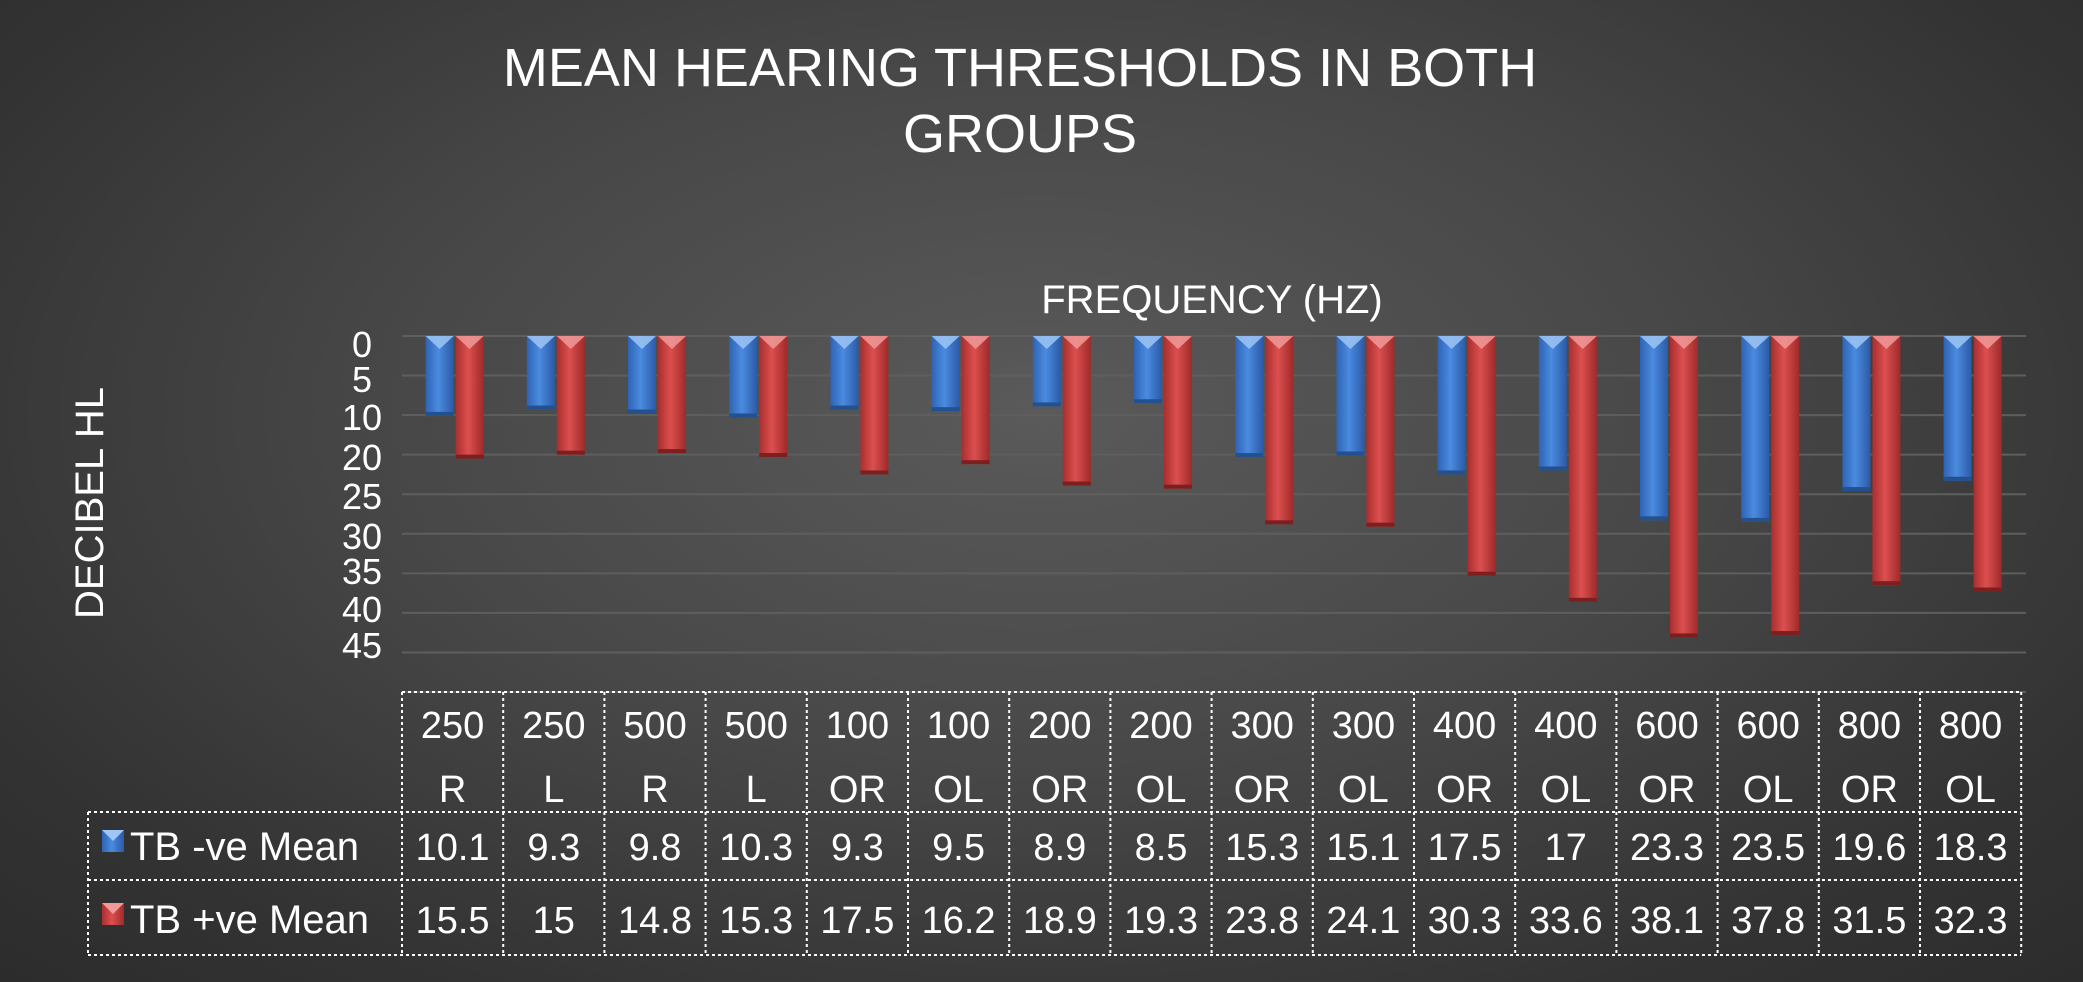  Describe the element at coordinates (1869, 848) in the screenshot. I see `data-label: 19.6` at that location.